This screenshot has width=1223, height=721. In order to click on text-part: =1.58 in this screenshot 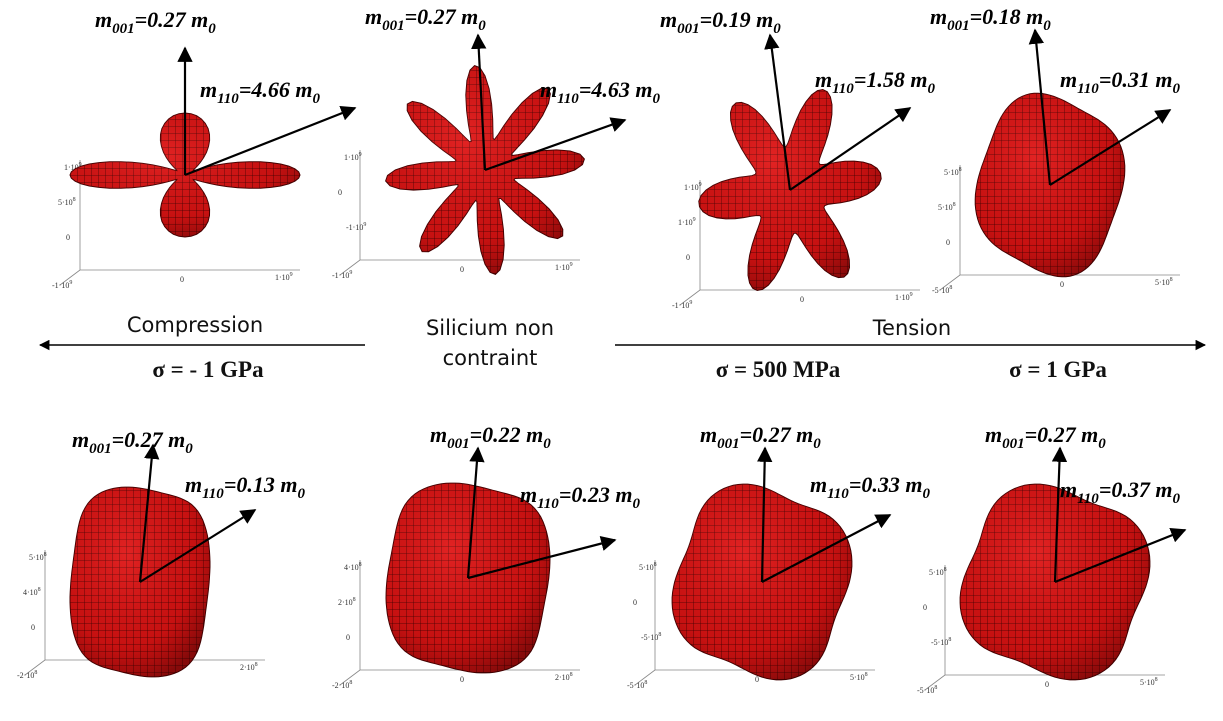, I will do `click(882, 79)`.